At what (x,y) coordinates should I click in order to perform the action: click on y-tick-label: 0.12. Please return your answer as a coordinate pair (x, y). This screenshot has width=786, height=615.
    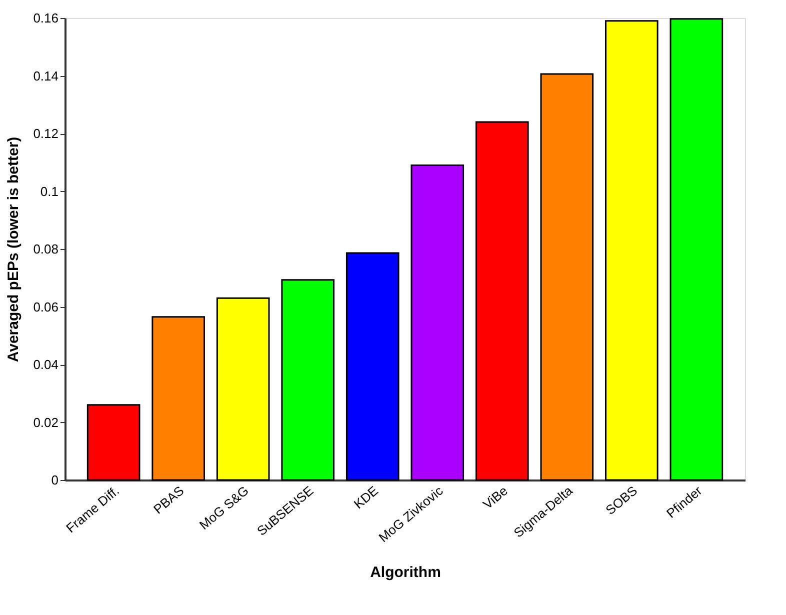
    Looking at the image, I should click on (45, 133).